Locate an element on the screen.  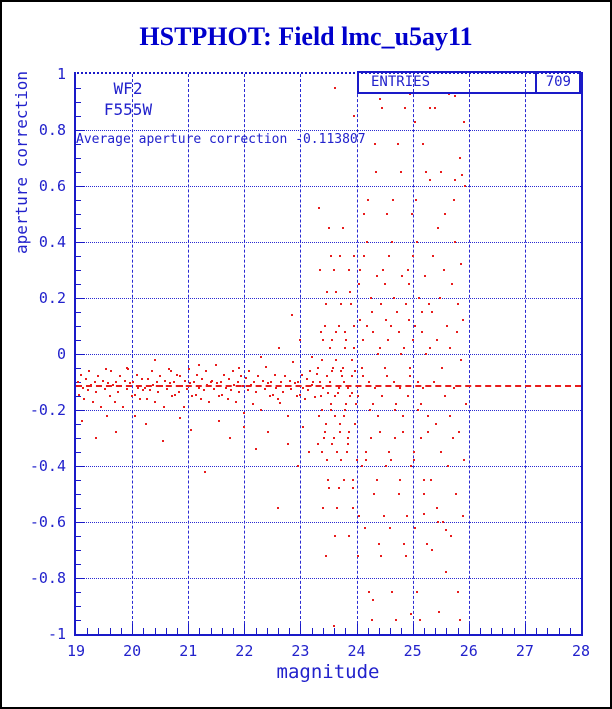
average-correction-text: Average aperture correction -0.113807 is located at coordinates (221, 139).